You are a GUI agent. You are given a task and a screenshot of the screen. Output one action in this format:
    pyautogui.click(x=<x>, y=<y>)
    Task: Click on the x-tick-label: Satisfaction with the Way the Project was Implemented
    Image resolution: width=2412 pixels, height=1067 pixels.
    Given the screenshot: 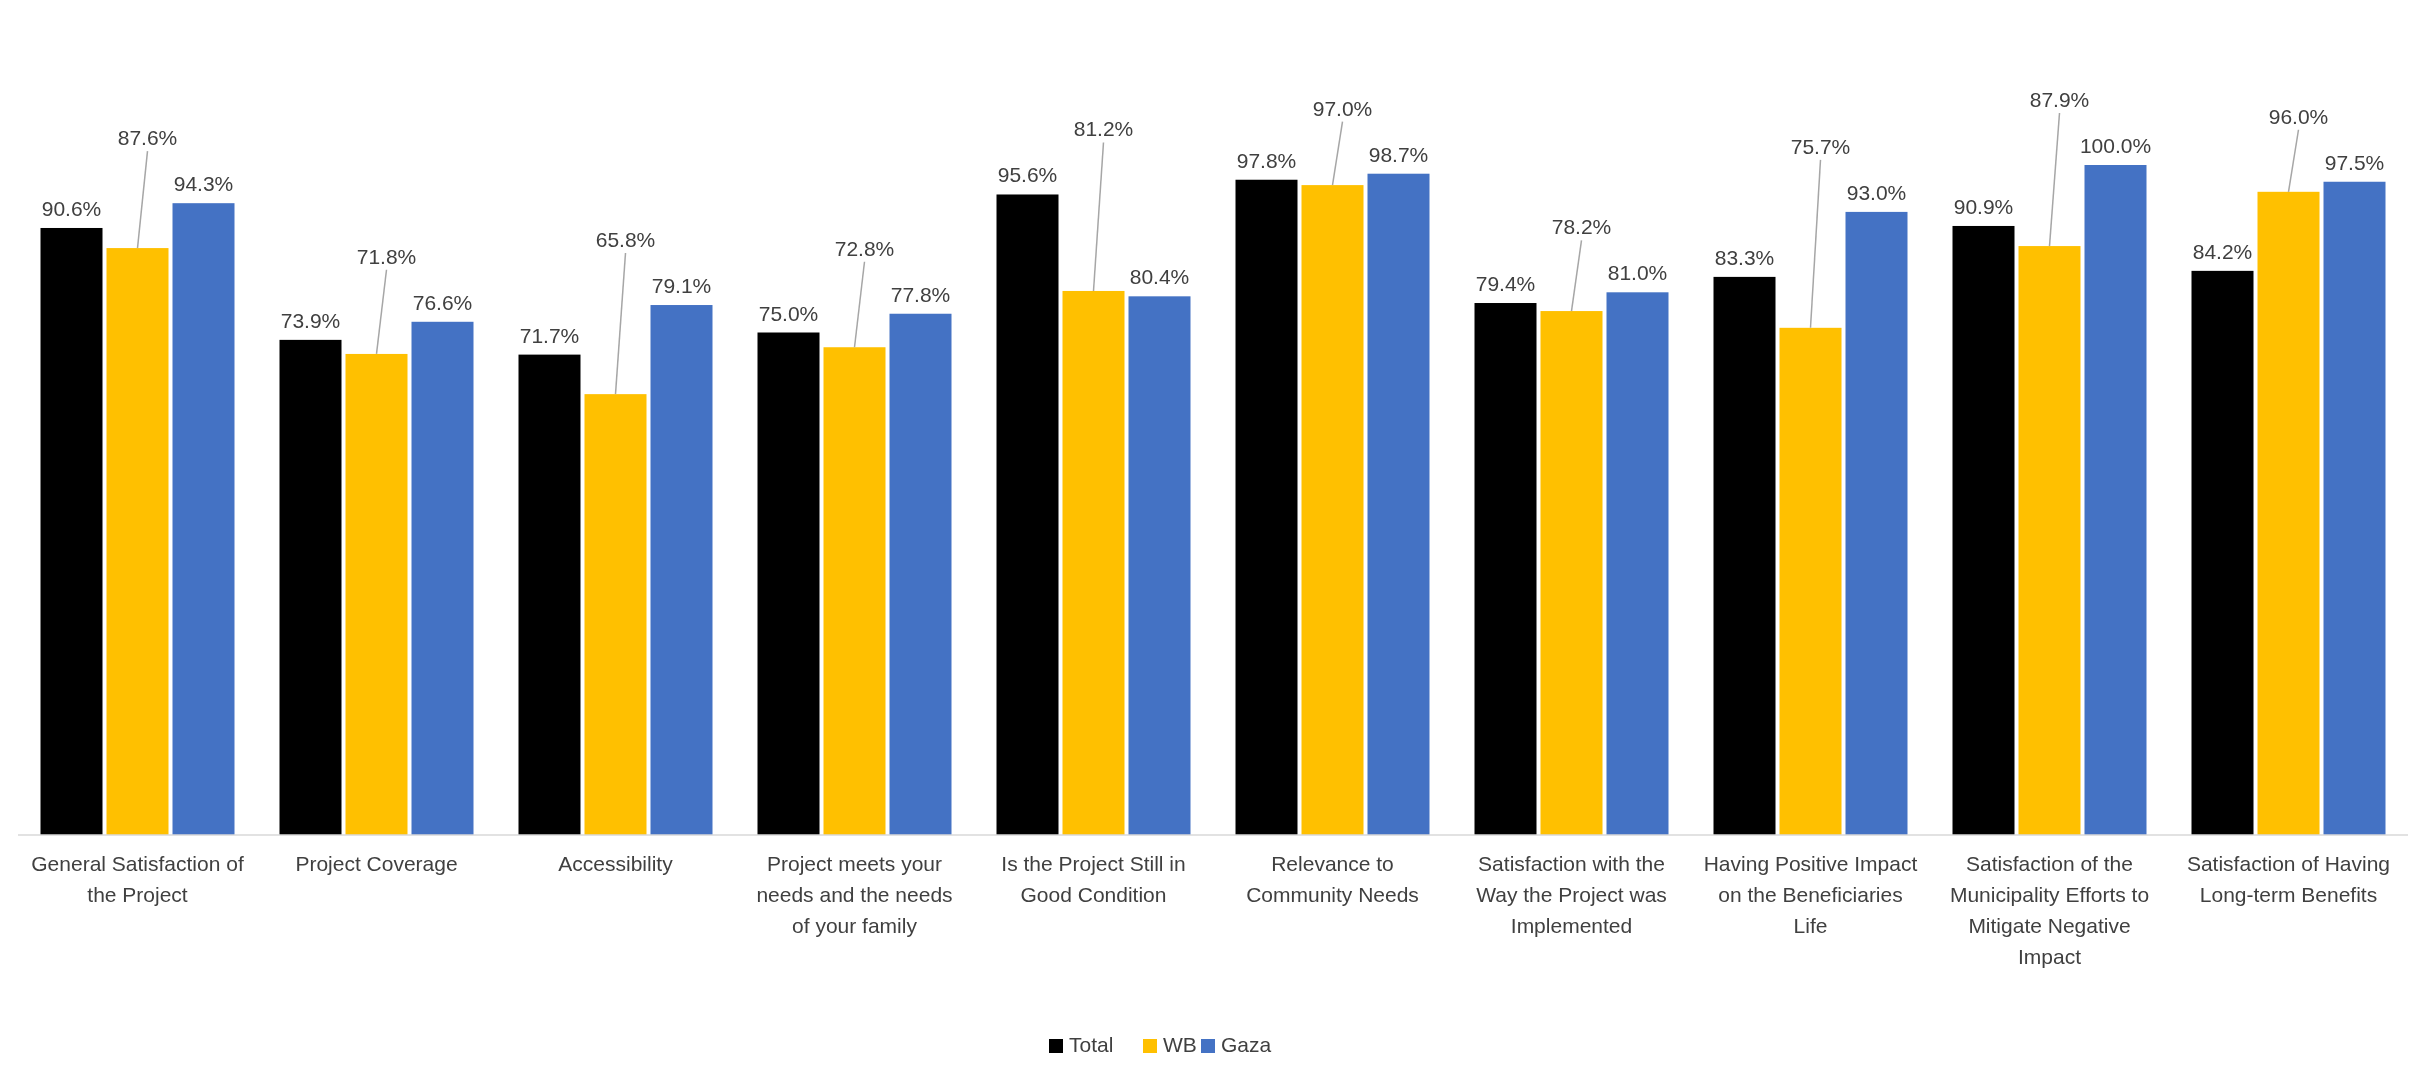 What is the action you would take?
    pyautogui.click(x=1571, y=894)
    